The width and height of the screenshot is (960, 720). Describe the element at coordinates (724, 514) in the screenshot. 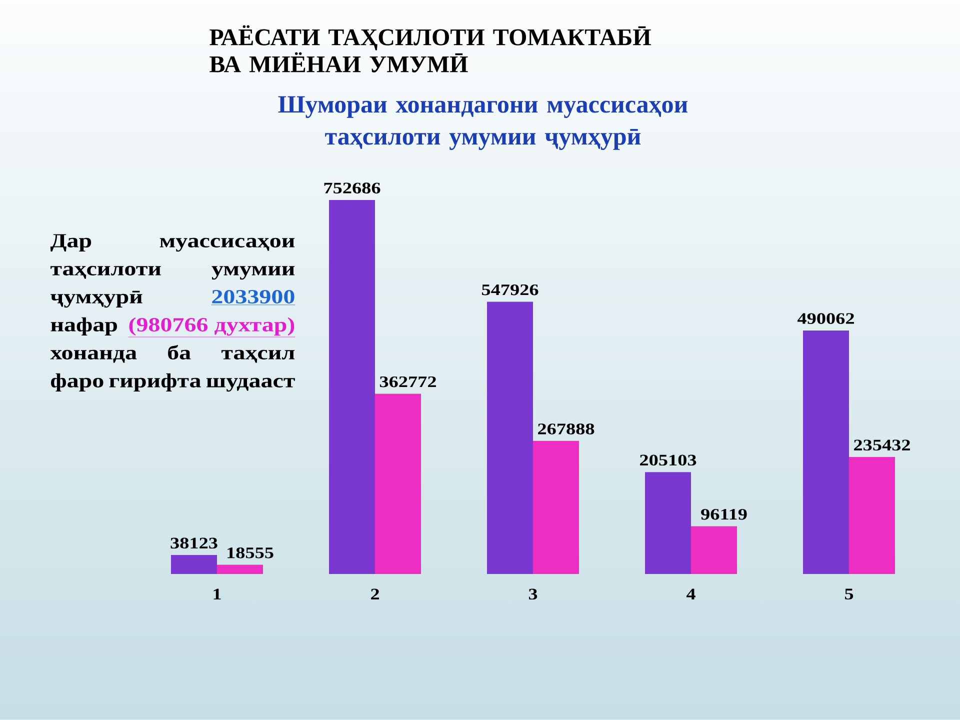

I see `data-label: 96119` at that location.